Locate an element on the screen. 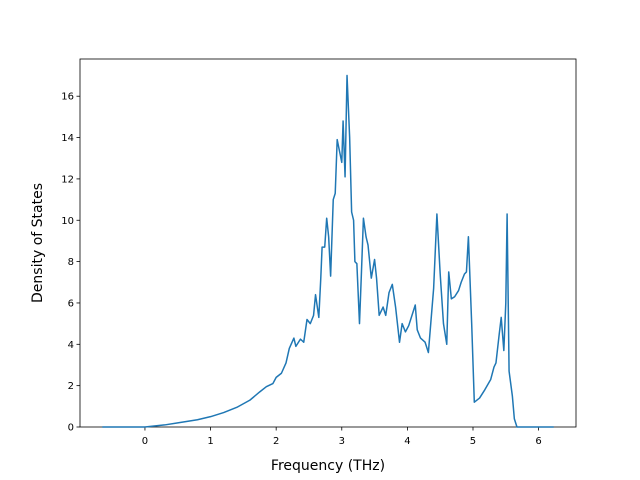 The width and height of the screenshot is (640, 480). x-tick-label: 2 is located at coordinates (276, 441).